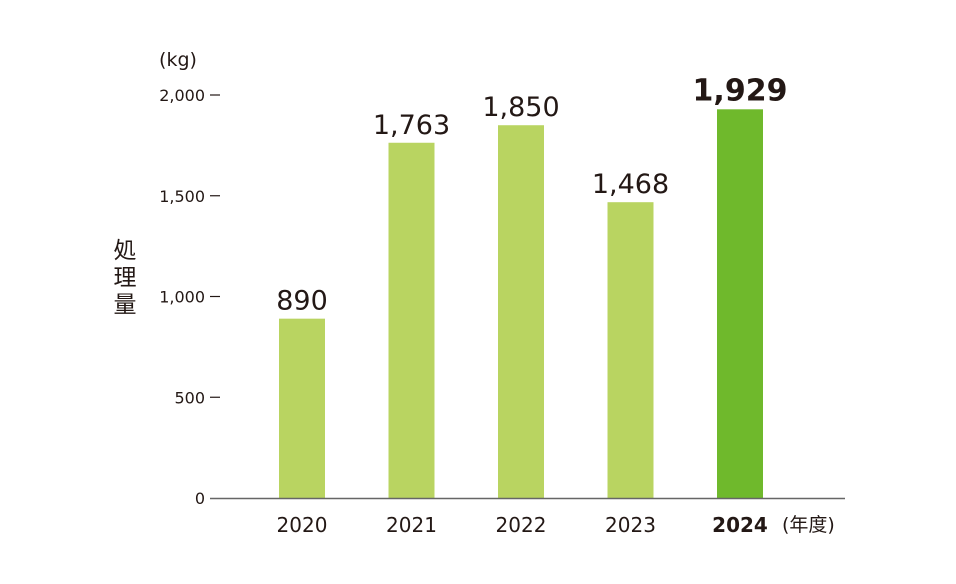 The height and width of the screenshot is (584, 956). I want to click on bar-2022, so click(521, 311).